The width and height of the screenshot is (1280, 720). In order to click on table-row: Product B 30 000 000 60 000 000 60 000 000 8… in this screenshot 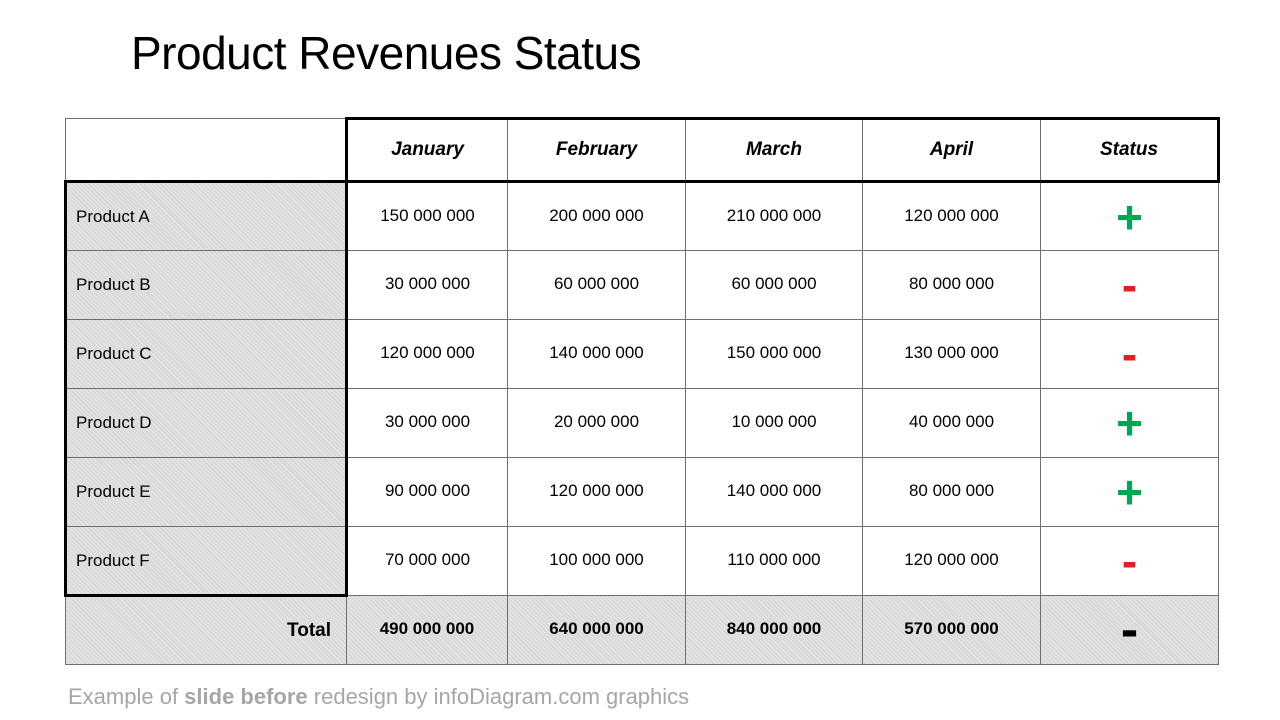, I will do `click(641, 285)`.